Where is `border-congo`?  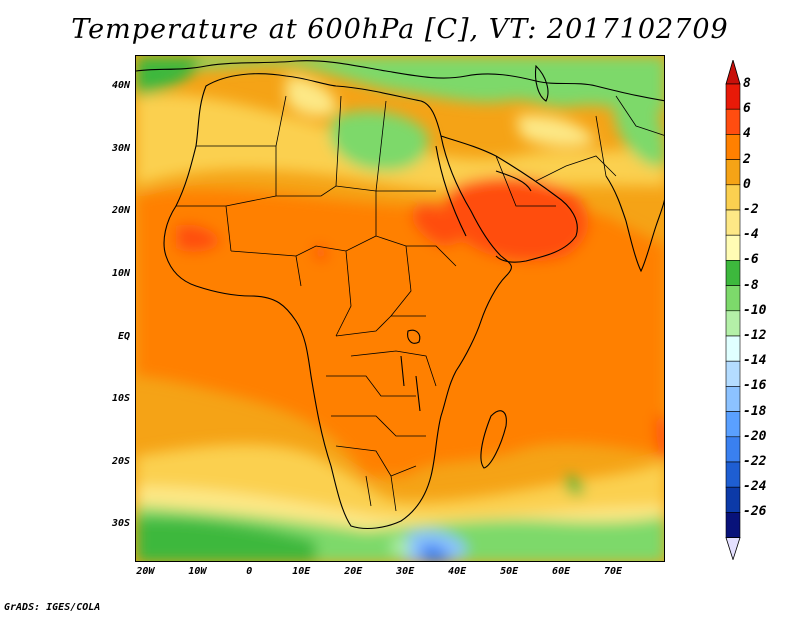 border-congo is located at coordinates (386, 351).